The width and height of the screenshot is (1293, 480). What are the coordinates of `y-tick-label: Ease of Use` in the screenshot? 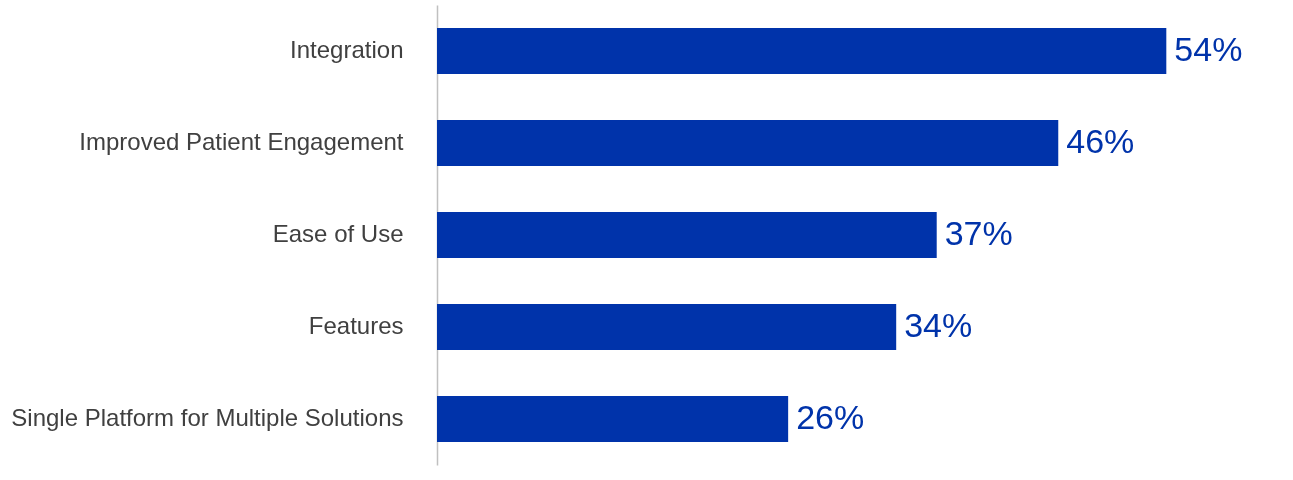 It's located at (338, 233).